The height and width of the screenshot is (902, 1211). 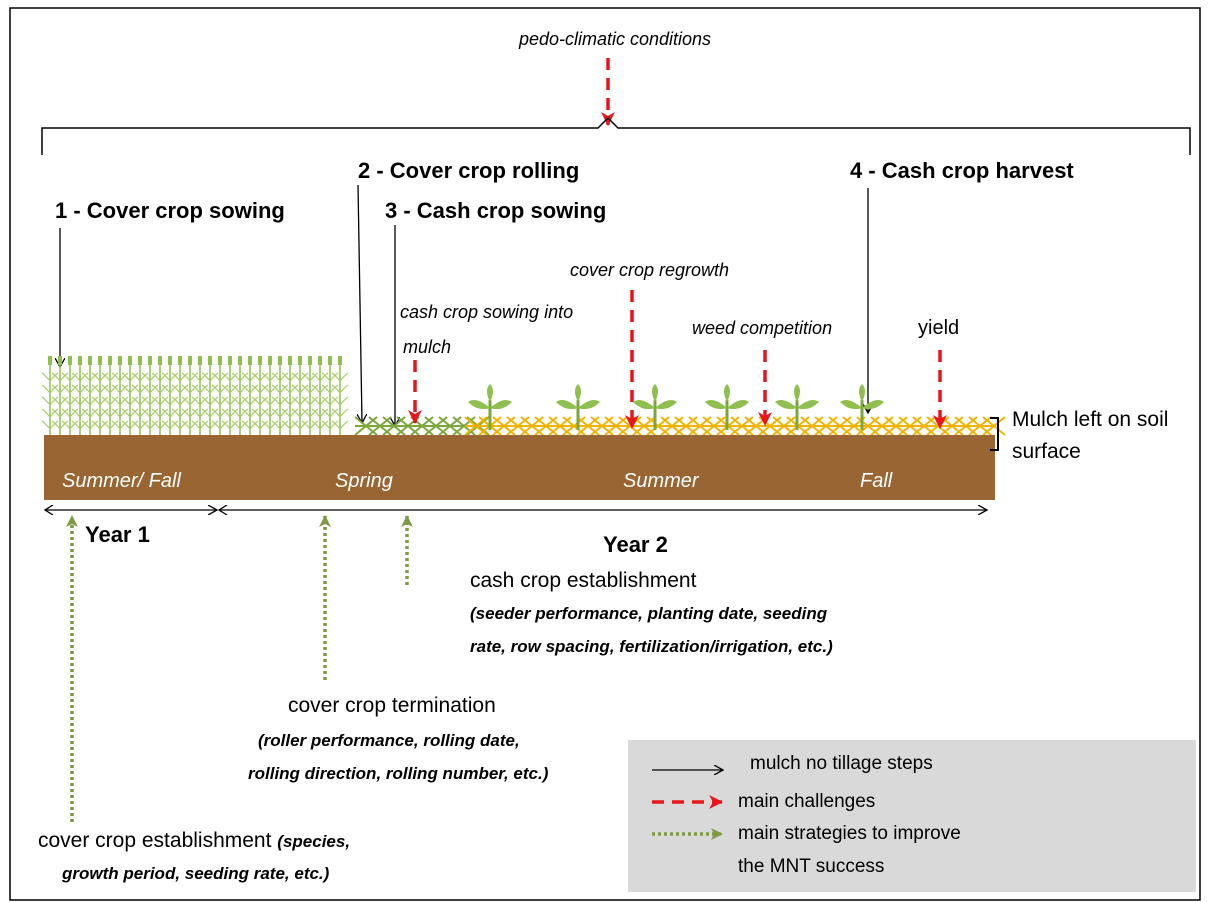 I want to click on step: 3 - Cash crop sowing, so click(x=495, y=210).